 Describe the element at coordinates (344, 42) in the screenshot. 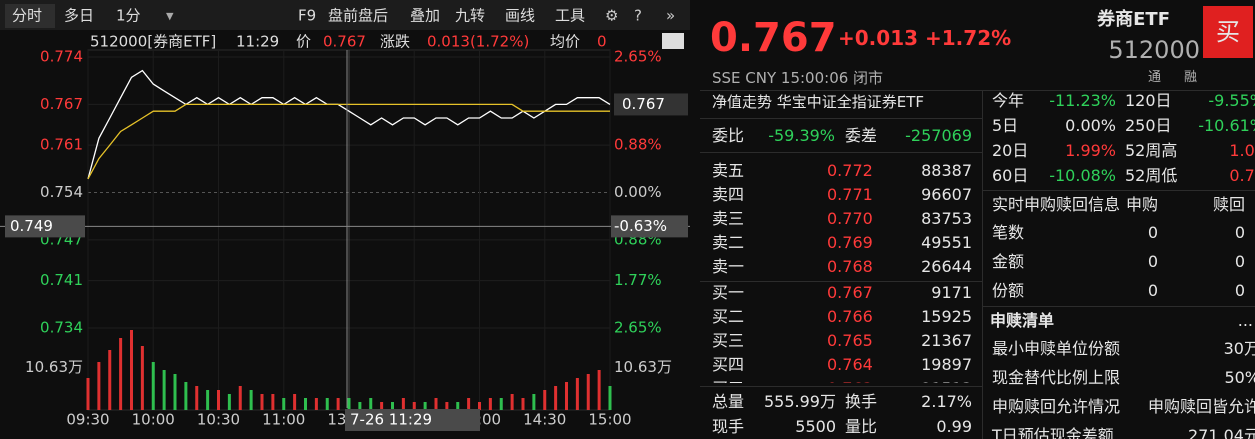

I see `info-price: 0.767` at that location.